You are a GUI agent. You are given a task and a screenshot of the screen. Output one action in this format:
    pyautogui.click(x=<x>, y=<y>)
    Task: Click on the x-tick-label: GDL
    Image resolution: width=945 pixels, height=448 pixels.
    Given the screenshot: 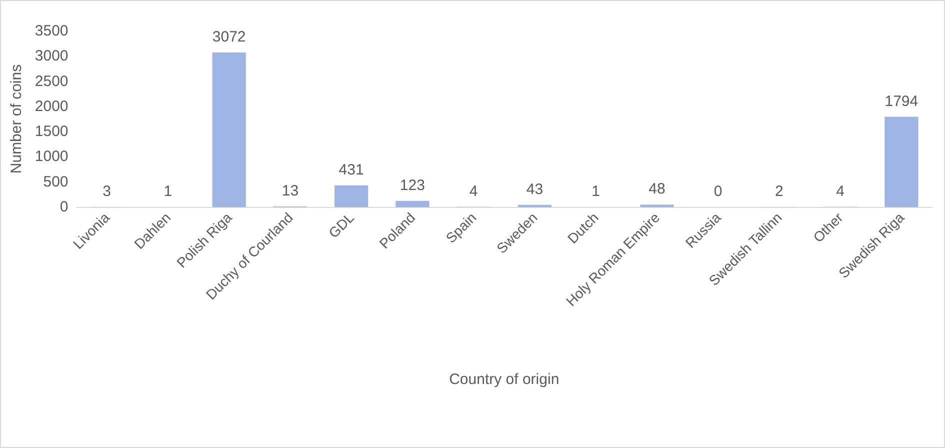 What is the action you would take?
    pyautogui.click(x=341, y=225)
    